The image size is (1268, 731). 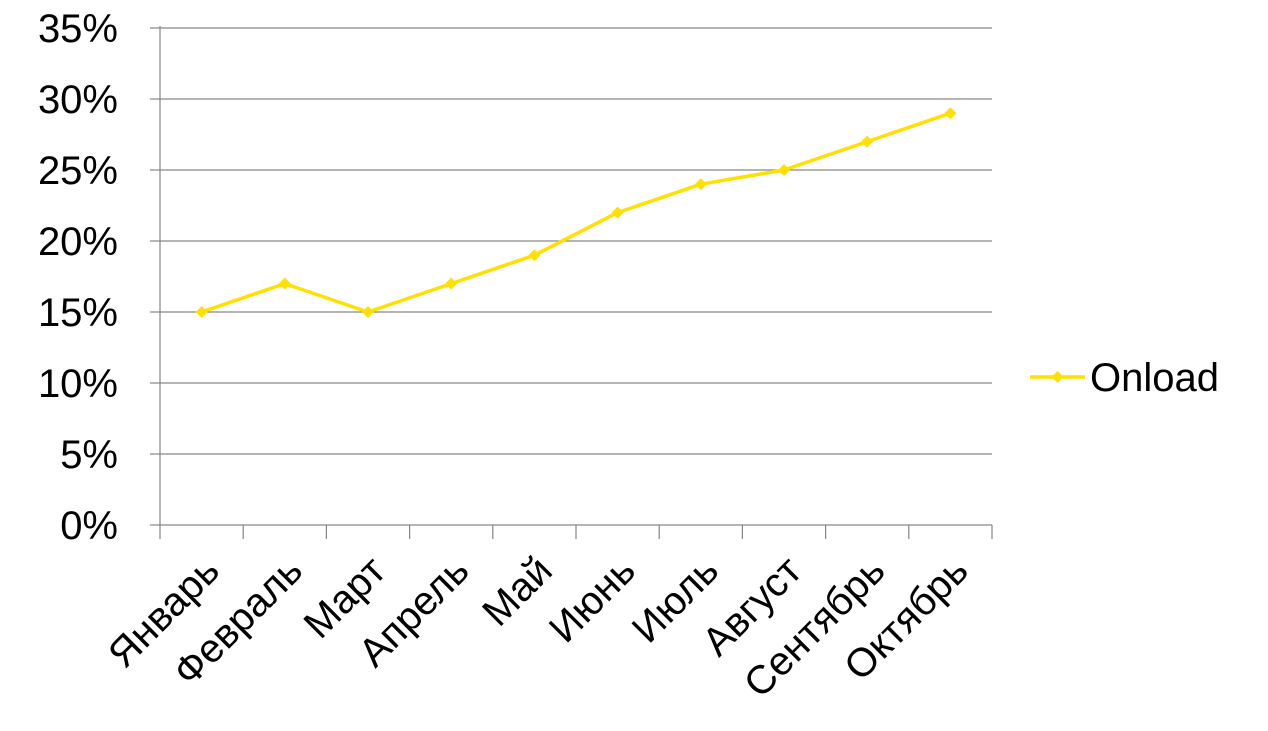 What do you see at coordinates (78, 277) in the screenshot?
I see `y-axis-tick-labels: 0% 5% 10% 15% 20% 25% 30% 35%` at bounding box center [78, 277].